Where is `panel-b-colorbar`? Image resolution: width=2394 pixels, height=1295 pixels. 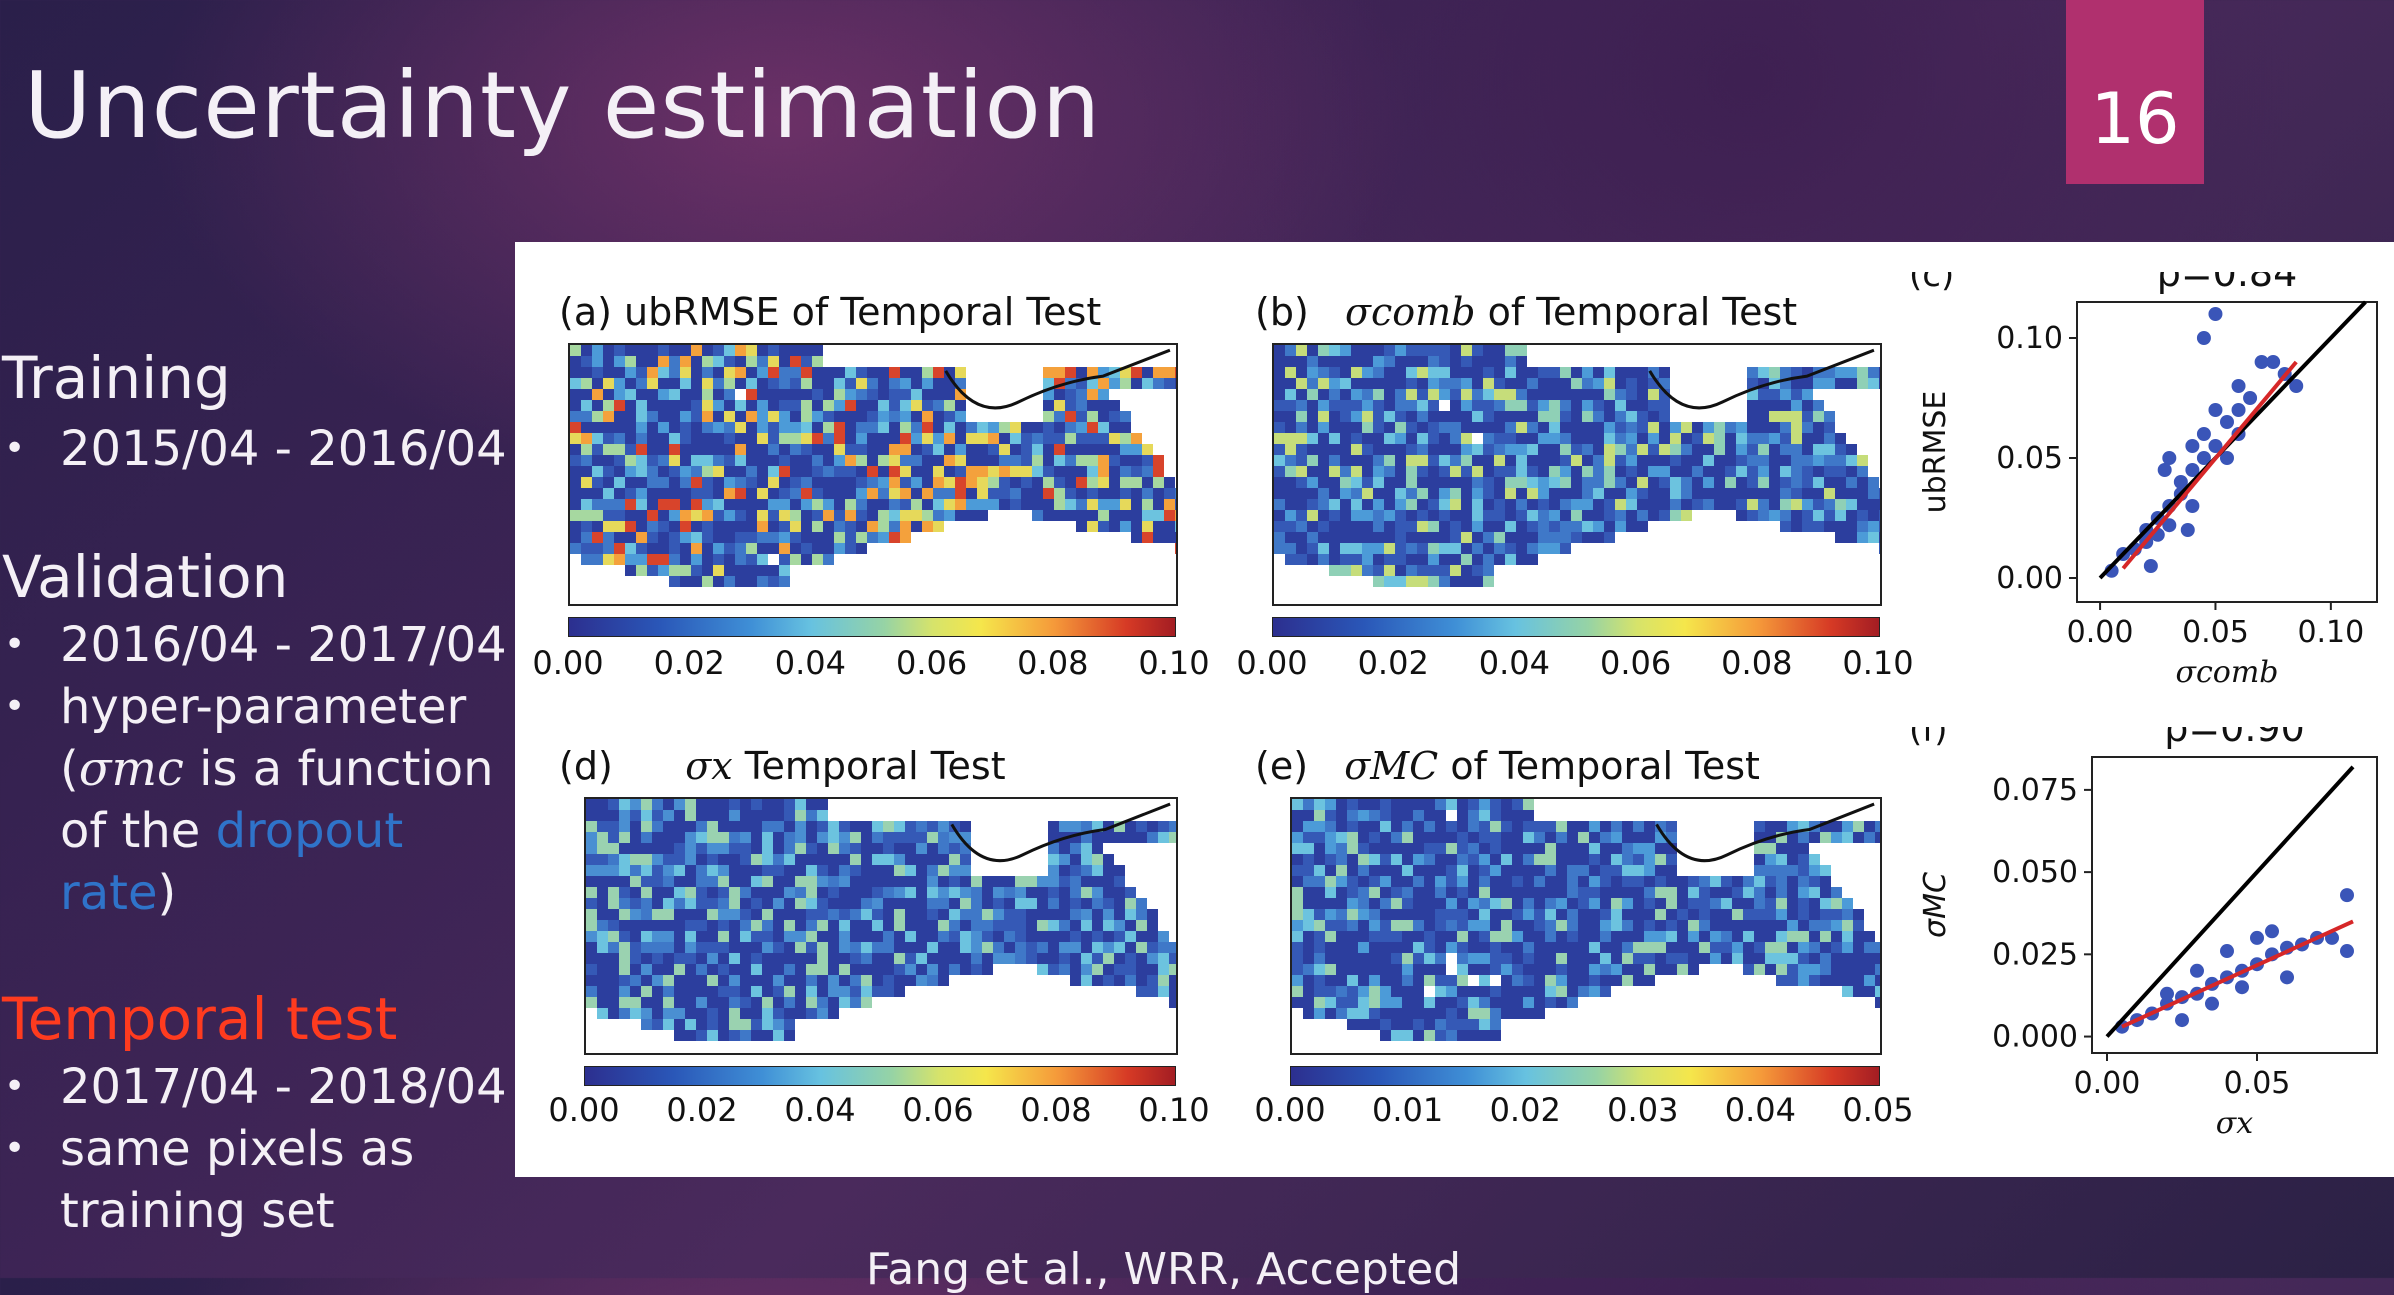 panel-b-colorbar is located at coordinates (1576, 627).